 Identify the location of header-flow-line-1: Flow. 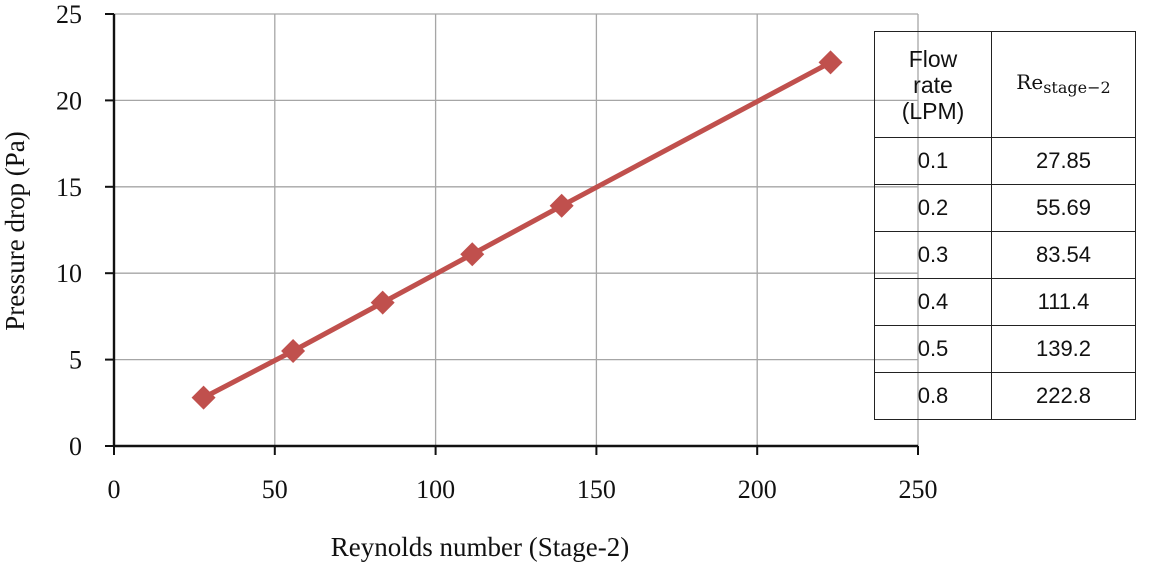
(933, 58).